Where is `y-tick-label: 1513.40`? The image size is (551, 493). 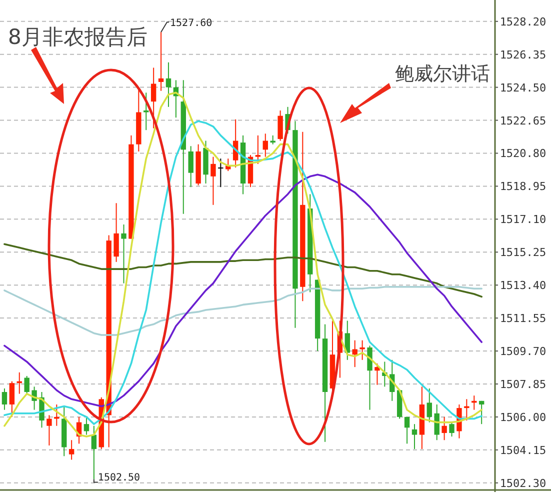
y-tick-label: 1513.40 is located at coordinates (523, 285).